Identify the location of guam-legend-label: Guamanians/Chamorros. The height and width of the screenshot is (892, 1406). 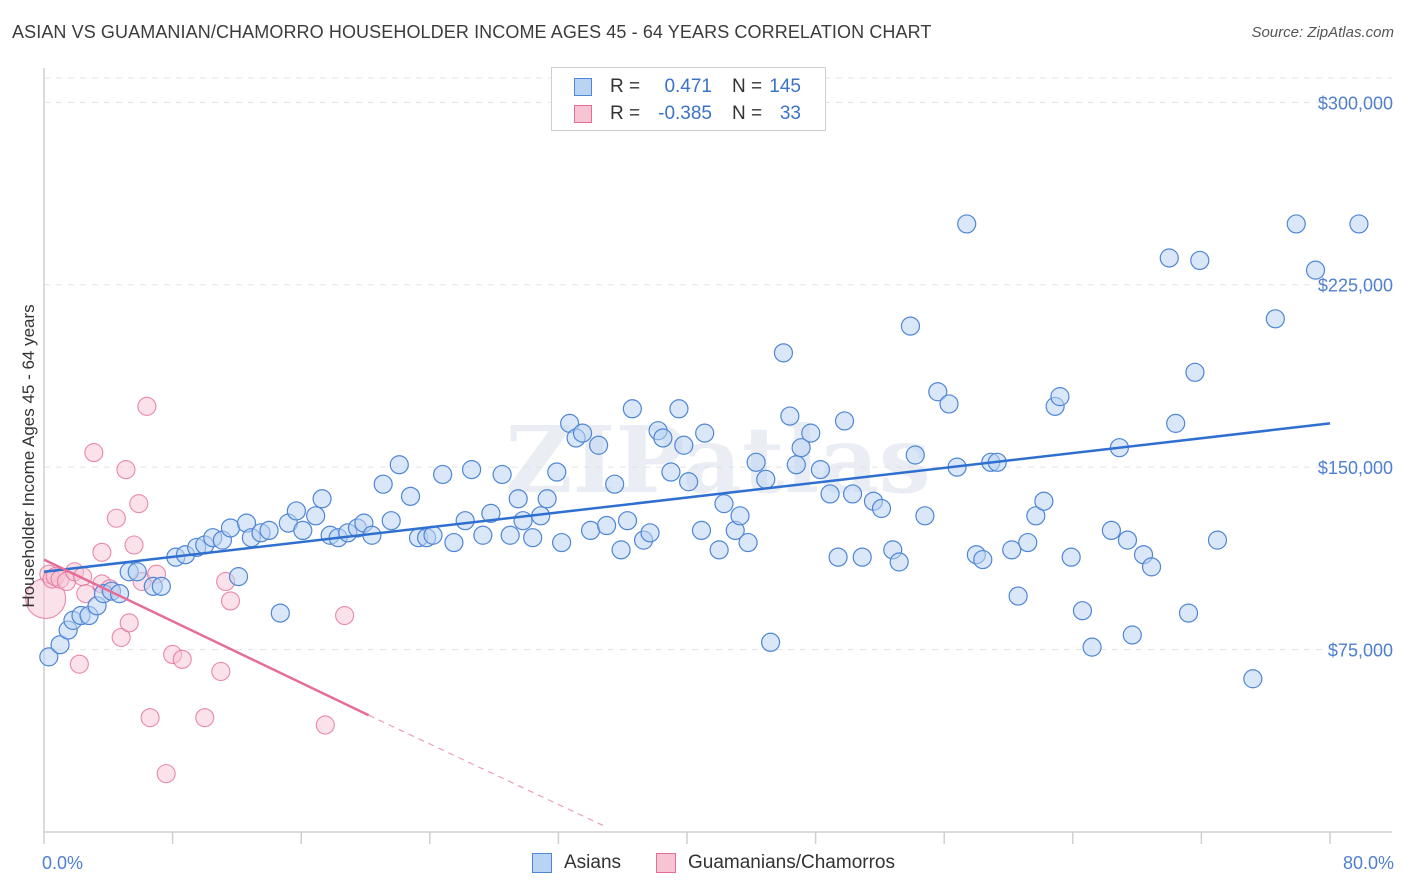
(791, 862).